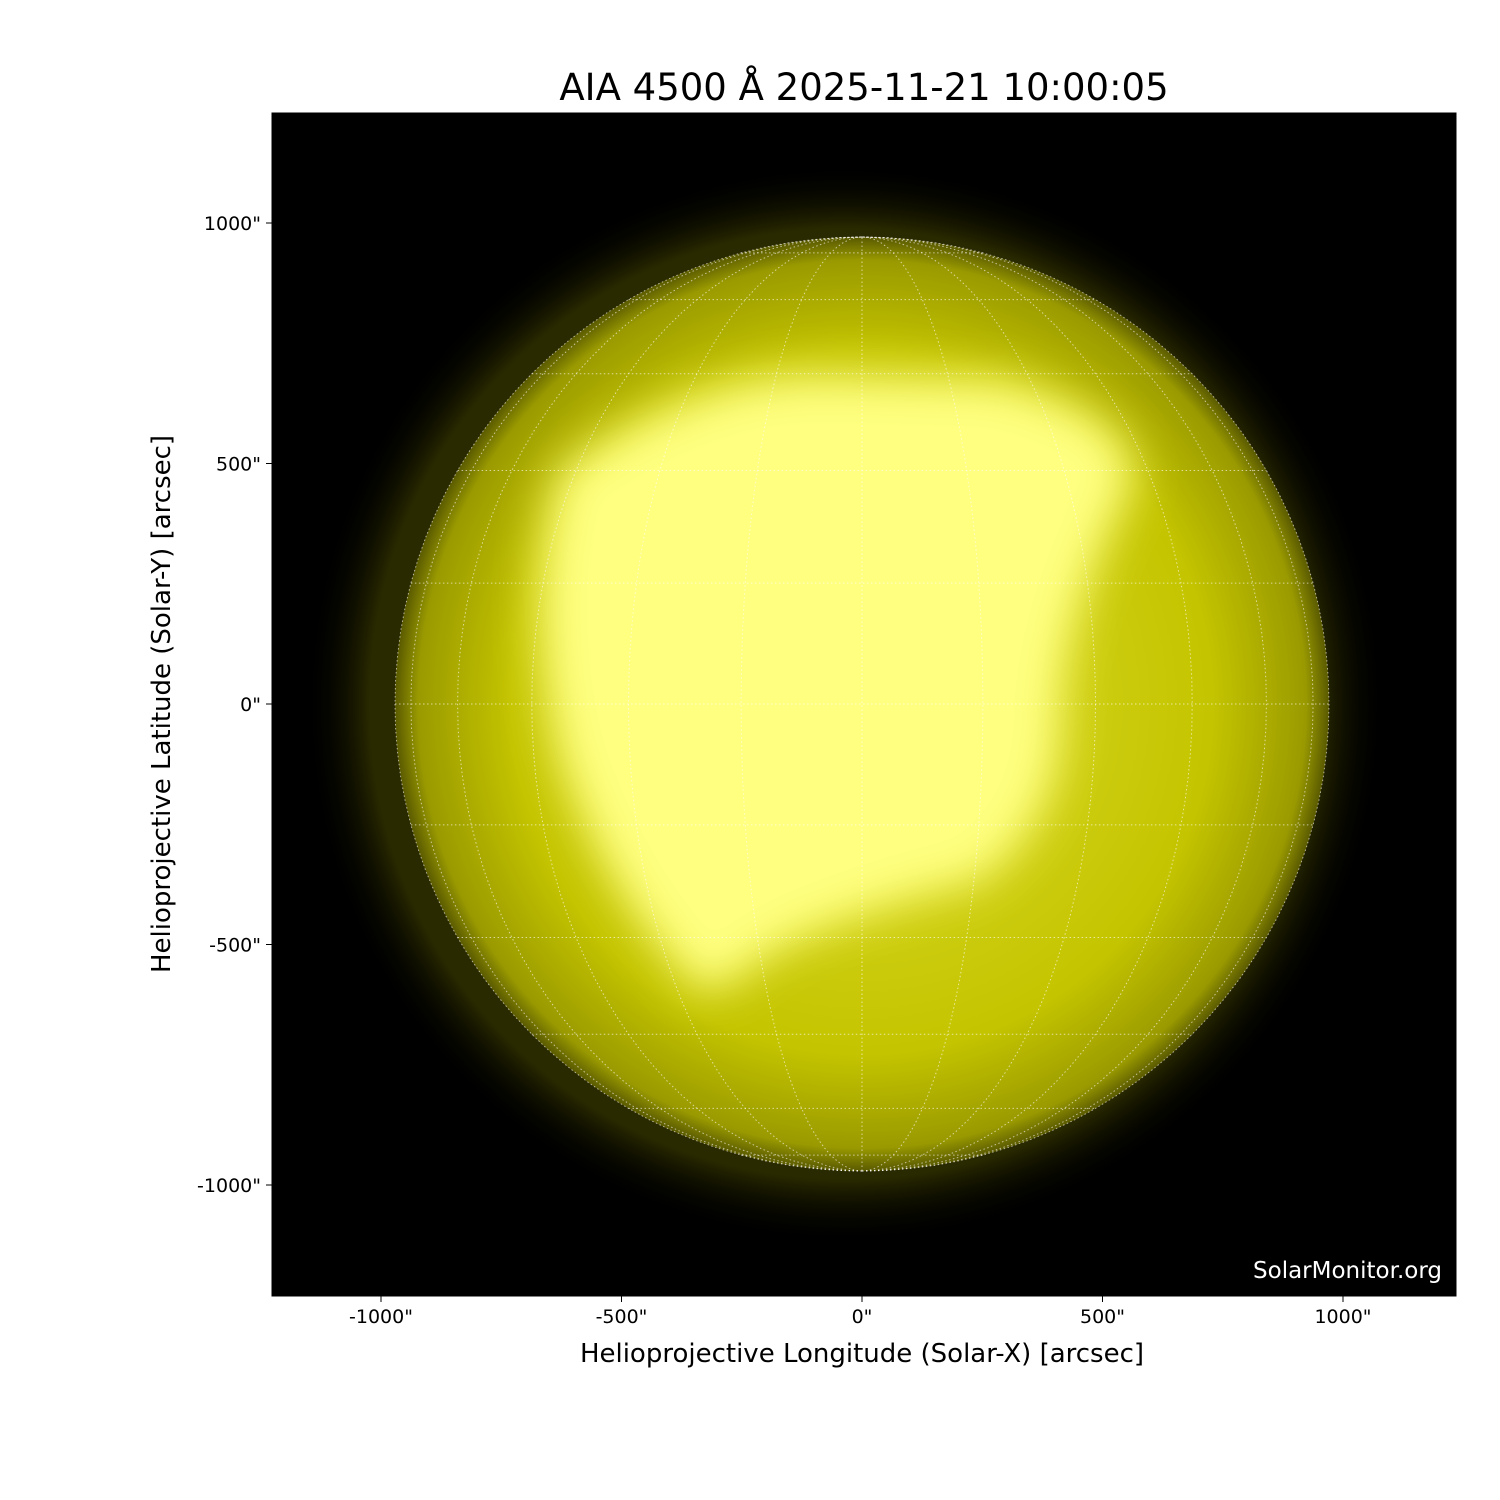  Describe the element at coordinates (238, 465) in the screenshot. I see `y-tick-label: 500"` at that location.